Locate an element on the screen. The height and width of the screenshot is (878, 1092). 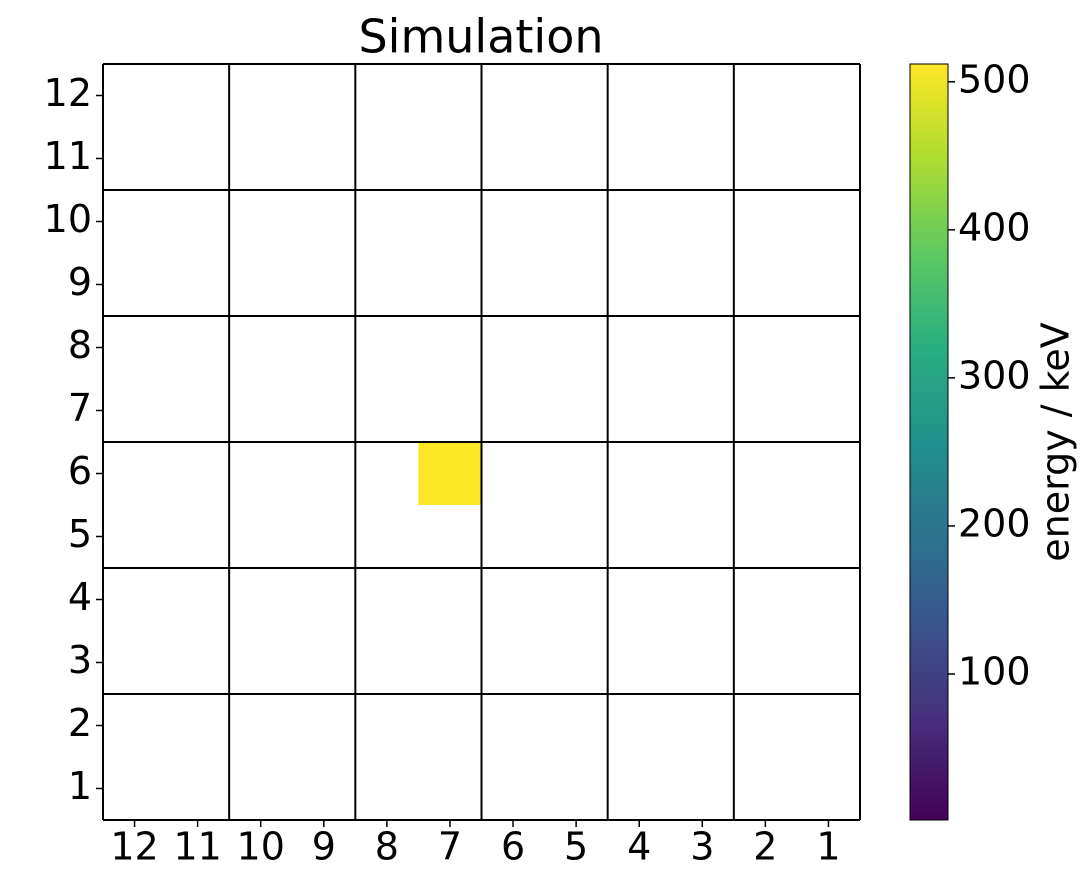
colorbar-tick-label: 300 is located at coordinates (994, 375).